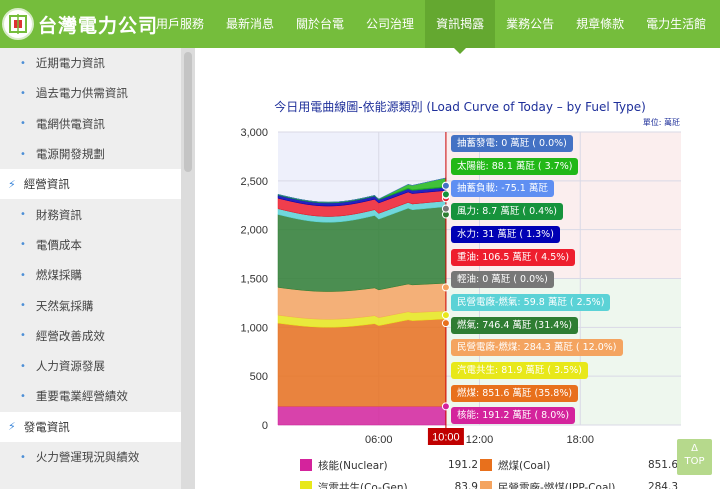 Image resolution: width=720 pixels, height=489 pixels. I want to click on sidebar-item-label: 電網供電資訊, so click(70, 123).